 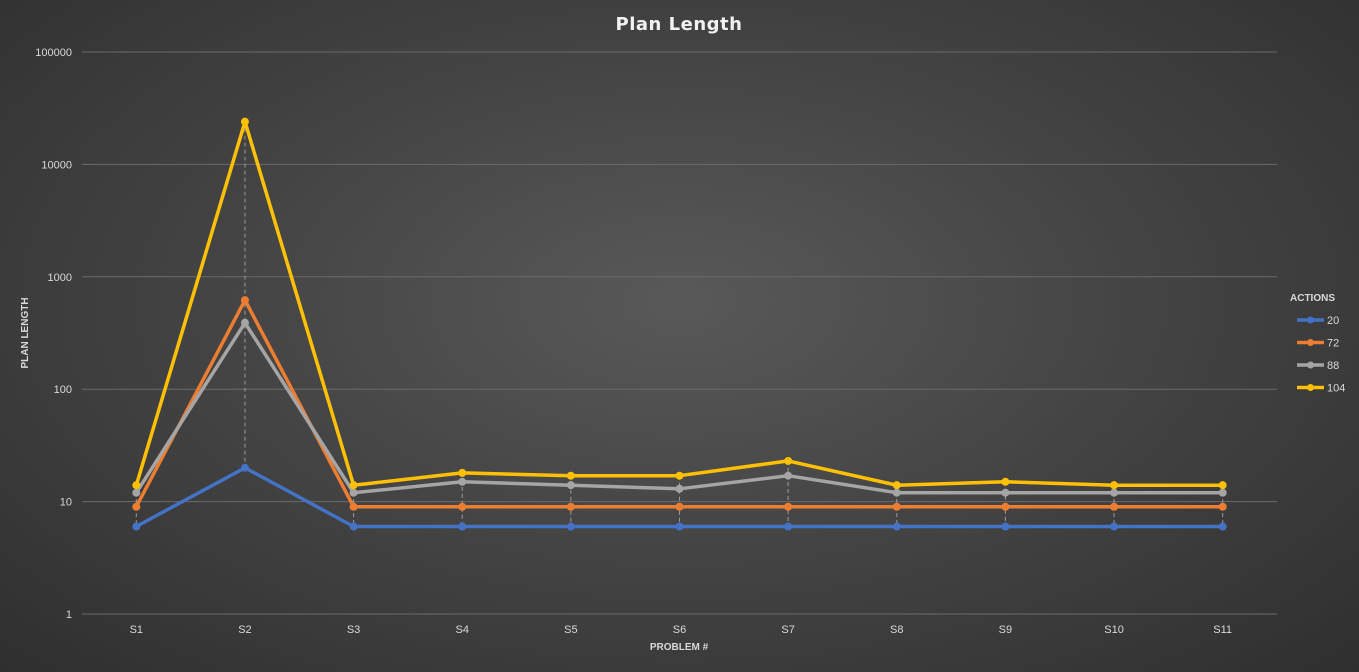 I want to click on legend-label: 20, so click(x=1333, y=321).